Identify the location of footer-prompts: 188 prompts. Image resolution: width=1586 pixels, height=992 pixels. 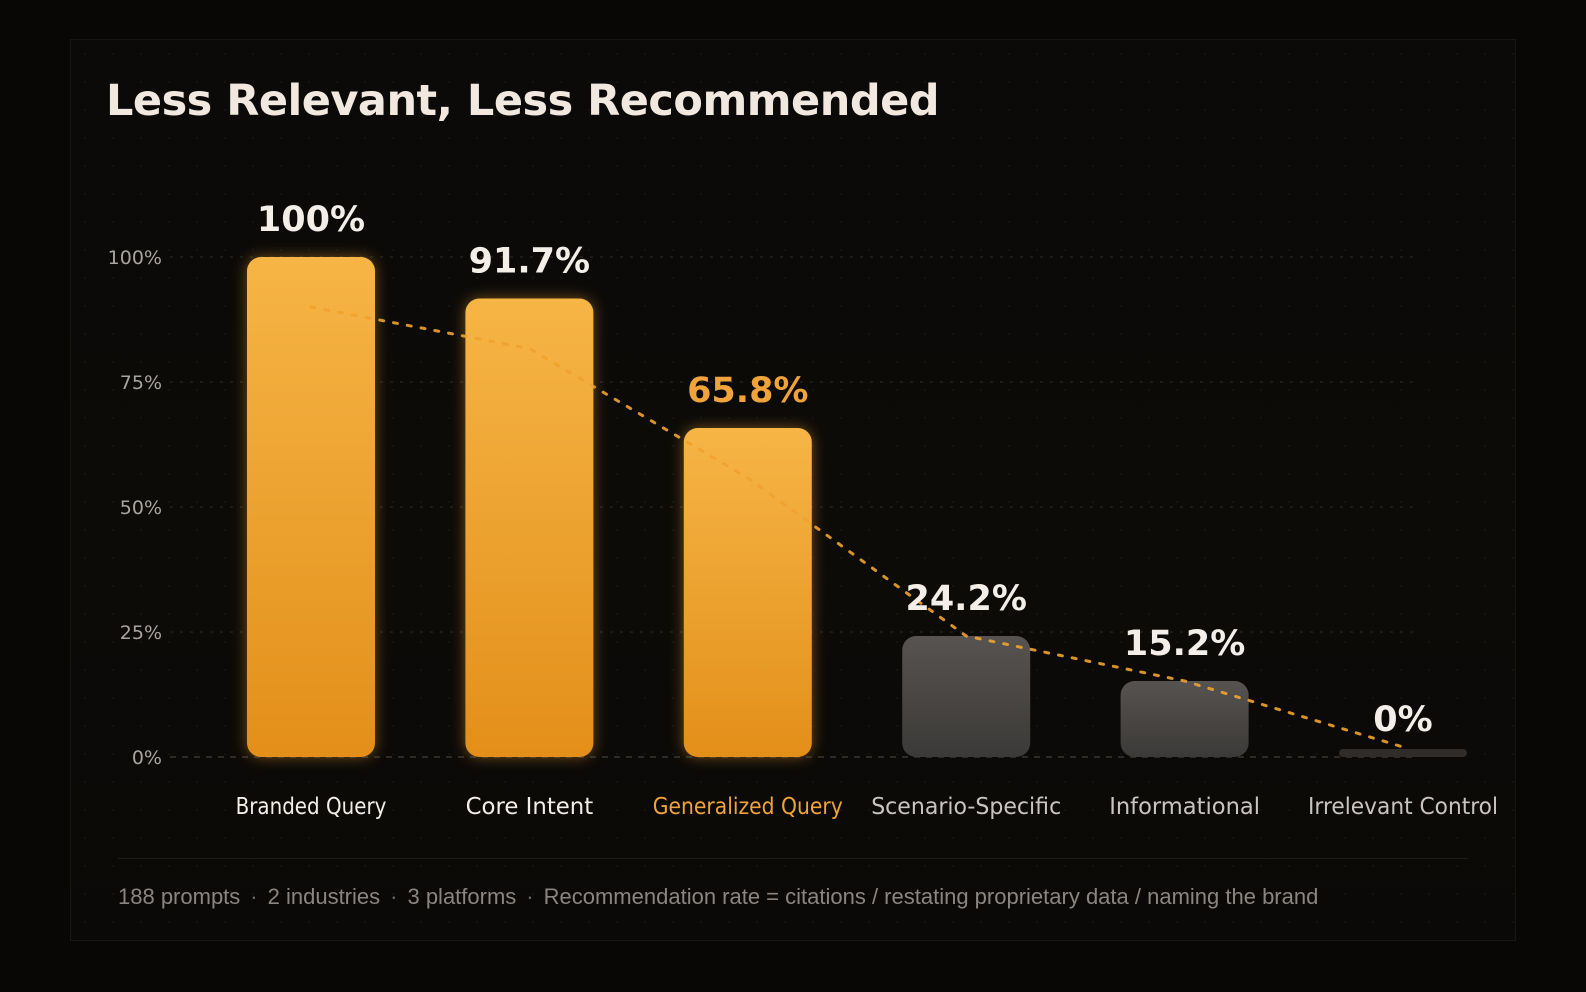
(179, 896).